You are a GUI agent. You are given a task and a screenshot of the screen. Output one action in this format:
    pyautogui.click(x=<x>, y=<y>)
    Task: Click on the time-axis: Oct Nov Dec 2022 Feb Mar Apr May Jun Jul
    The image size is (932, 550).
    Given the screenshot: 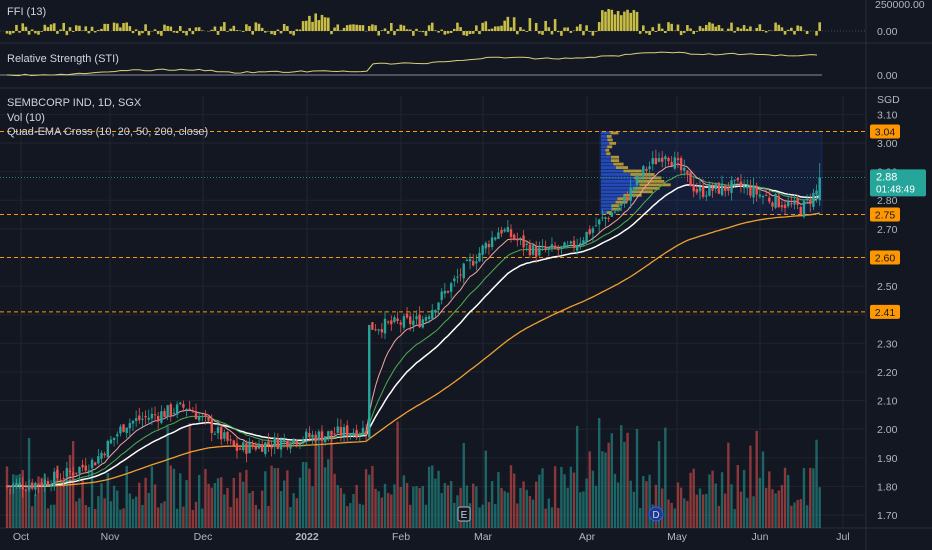 What is the action you would take?
    pyautogui.click(x=431, y=537)
    